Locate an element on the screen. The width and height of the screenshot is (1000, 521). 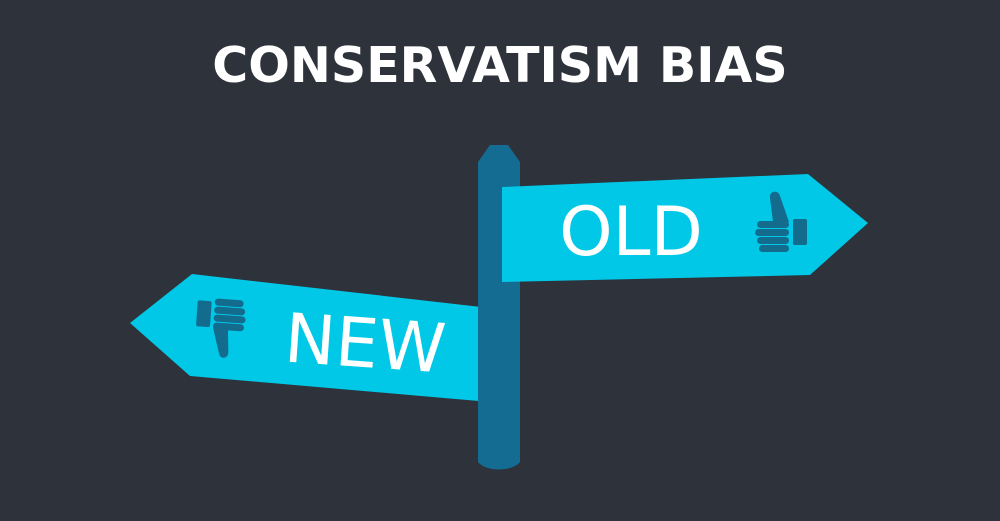
sign-new-board is located at coordinates (310, 338).